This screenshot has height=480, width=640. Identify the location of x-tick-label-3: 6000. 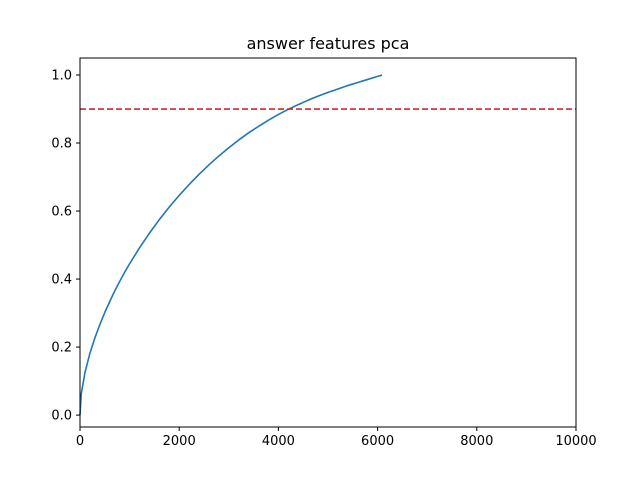
(377, 441).